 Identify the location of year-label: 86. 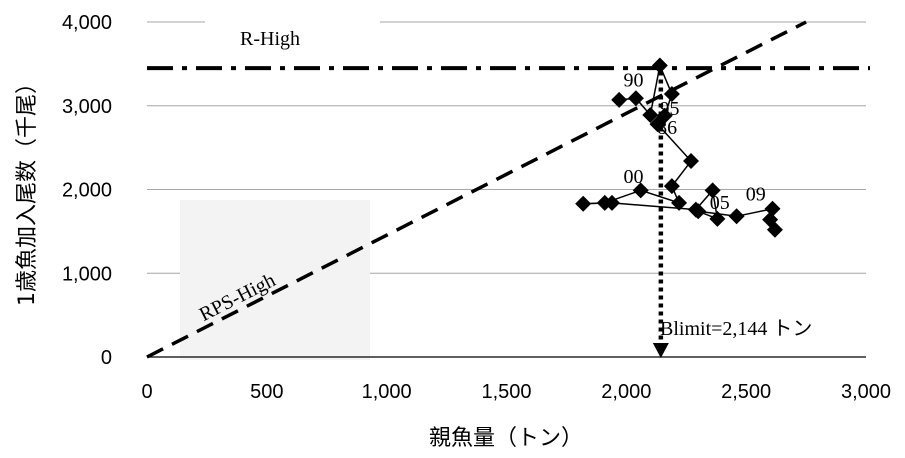
(667, 128).